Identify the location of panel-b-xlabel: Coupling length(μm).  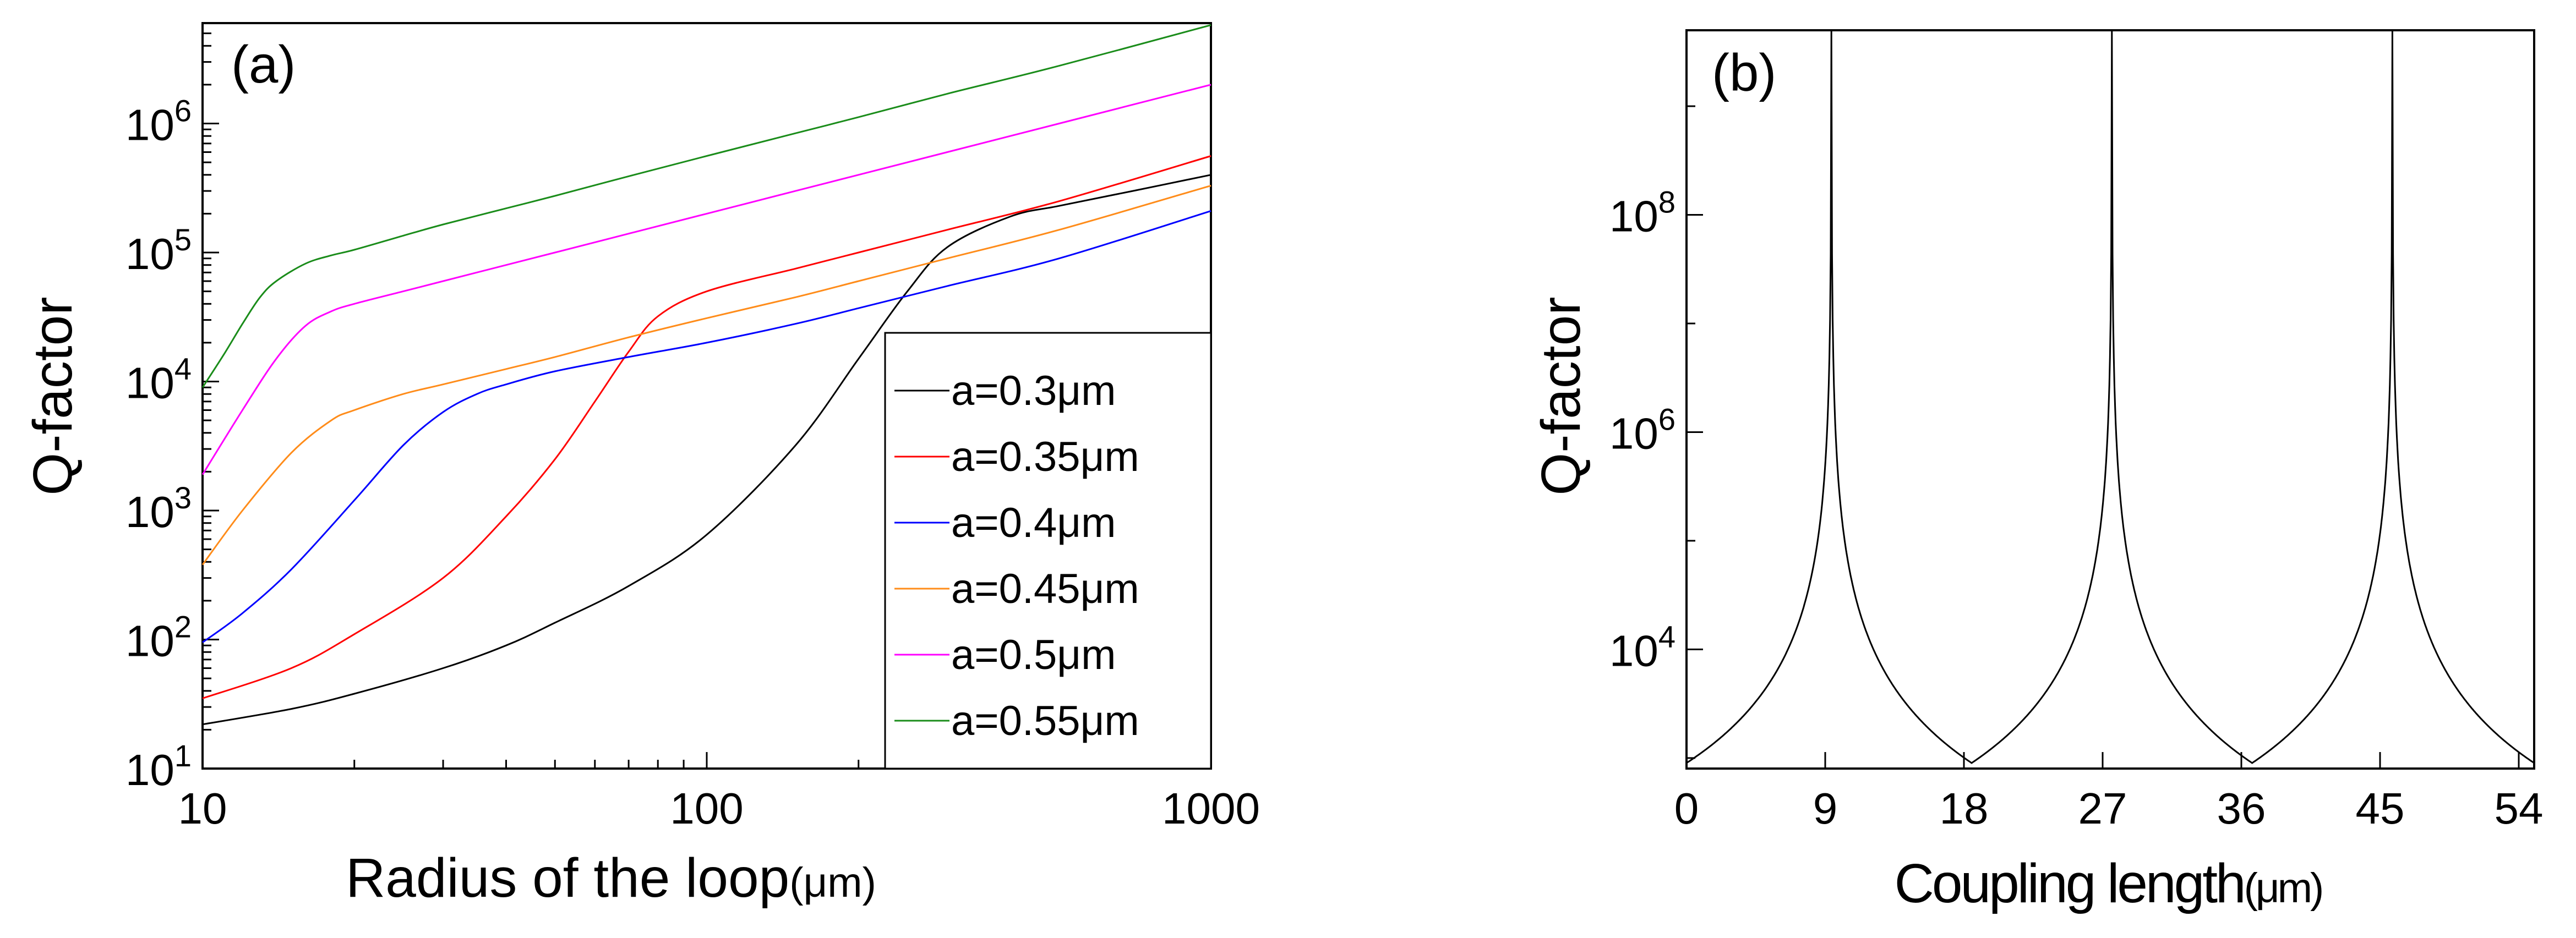
(2108, 883).